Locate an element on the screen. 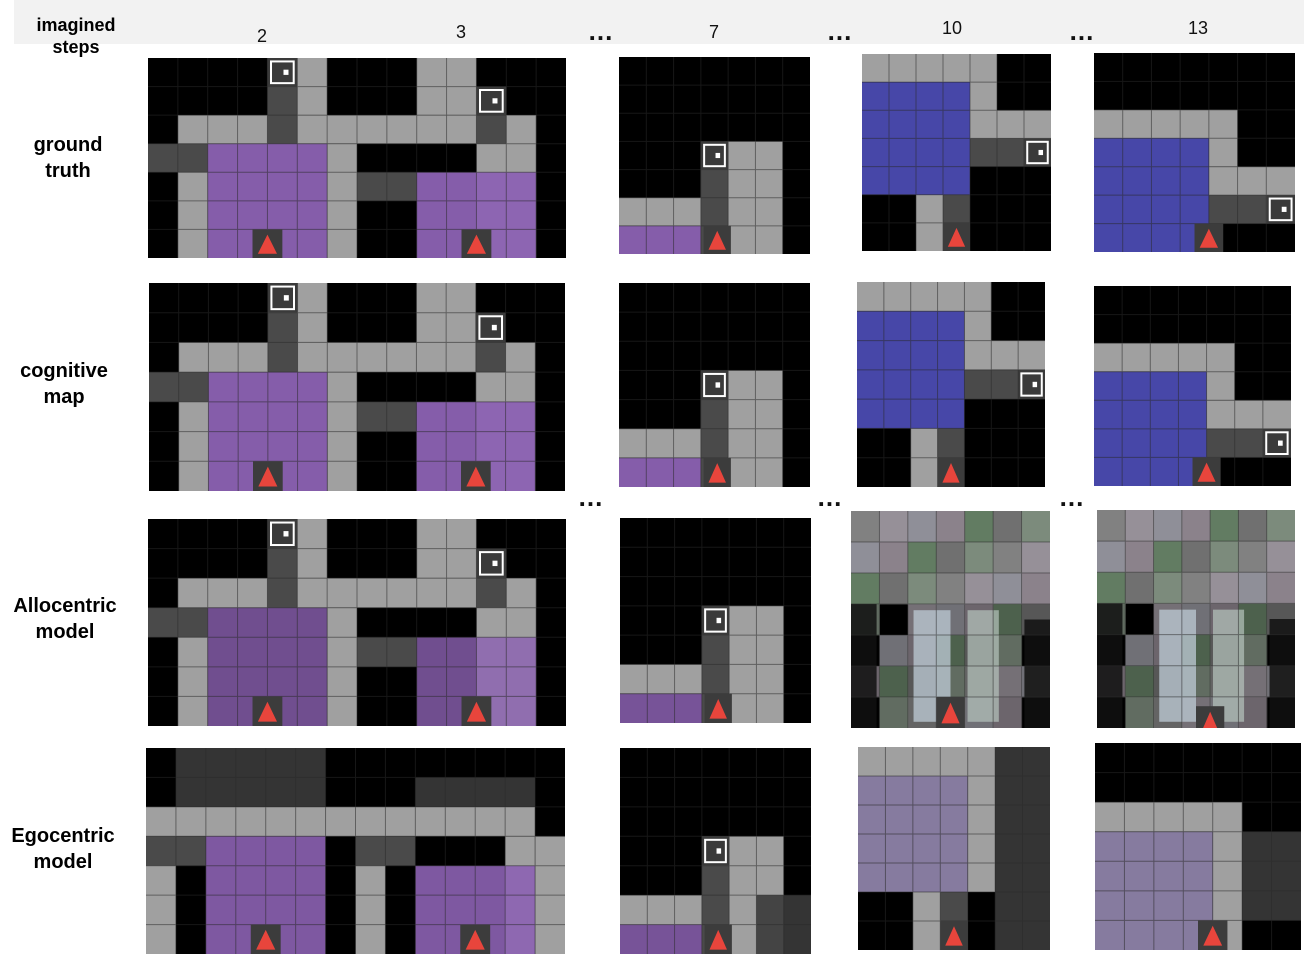  header-bar is located at coordinates (659, 22).